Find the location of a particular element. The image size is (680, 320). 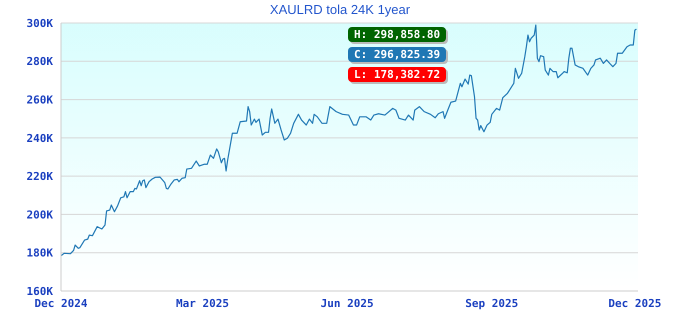

y-tick-label: 220K is located at coordinates (40, 177).